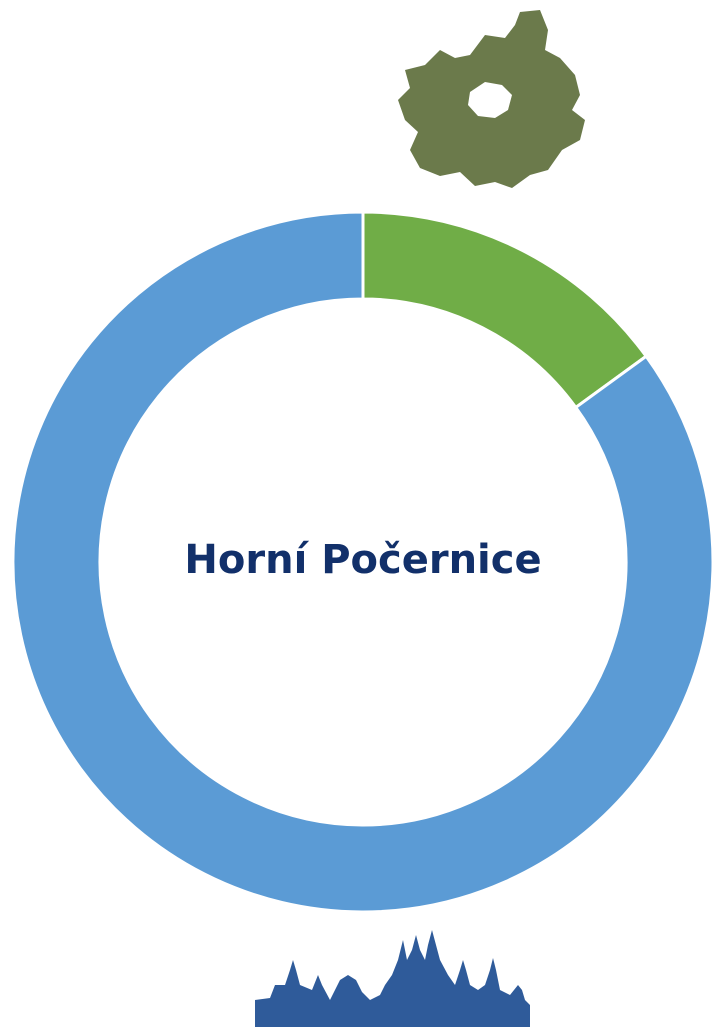 The width and height of the screenshot is (712, 1027). What do you see at coordinates (505, 310) in the screenshot?
I see `donut-slice` at bounding box center [505, 310].